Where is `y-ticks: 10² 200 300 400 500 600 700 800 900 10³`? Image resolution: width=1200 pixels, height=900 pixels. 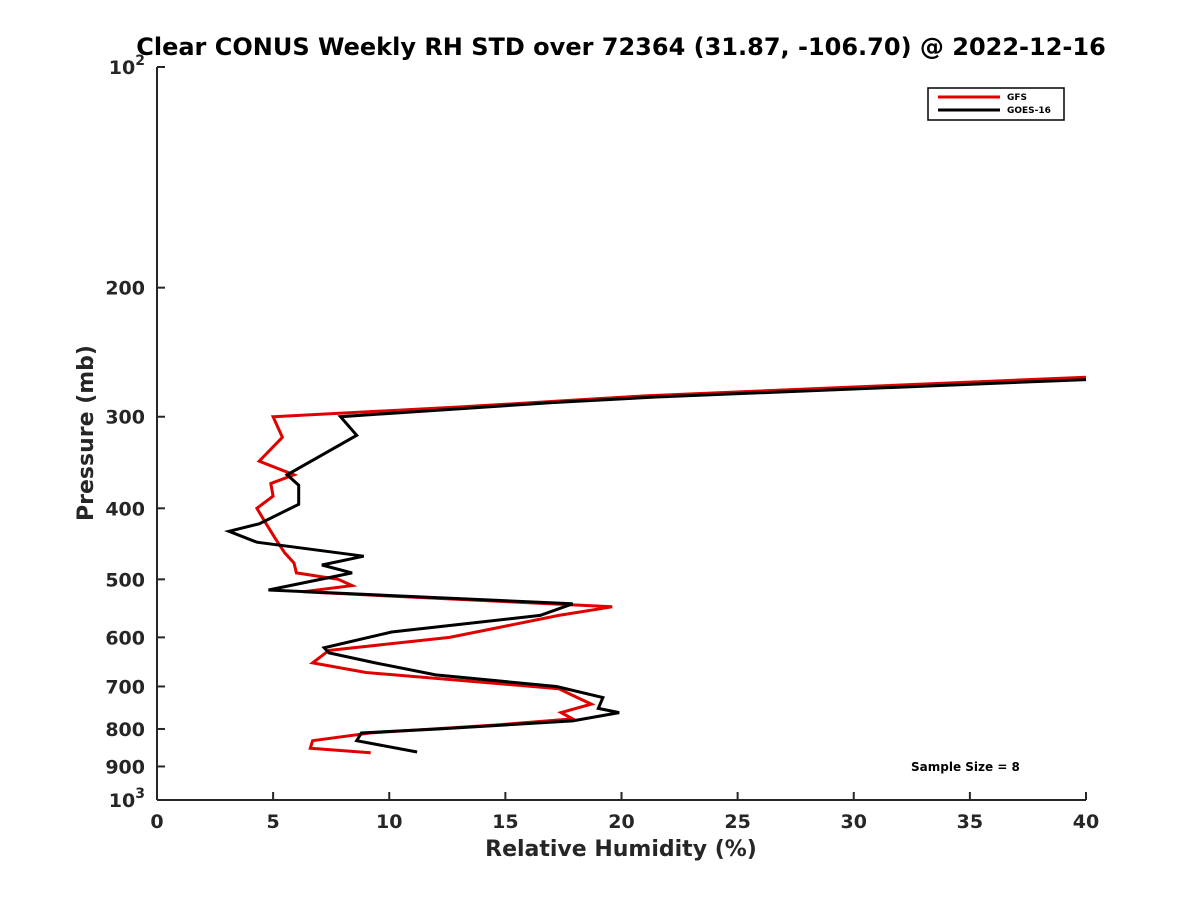 y-ticks: 10² 200 300 400 500 600 700 800 900 10³ is located at coordinates (135, 432).